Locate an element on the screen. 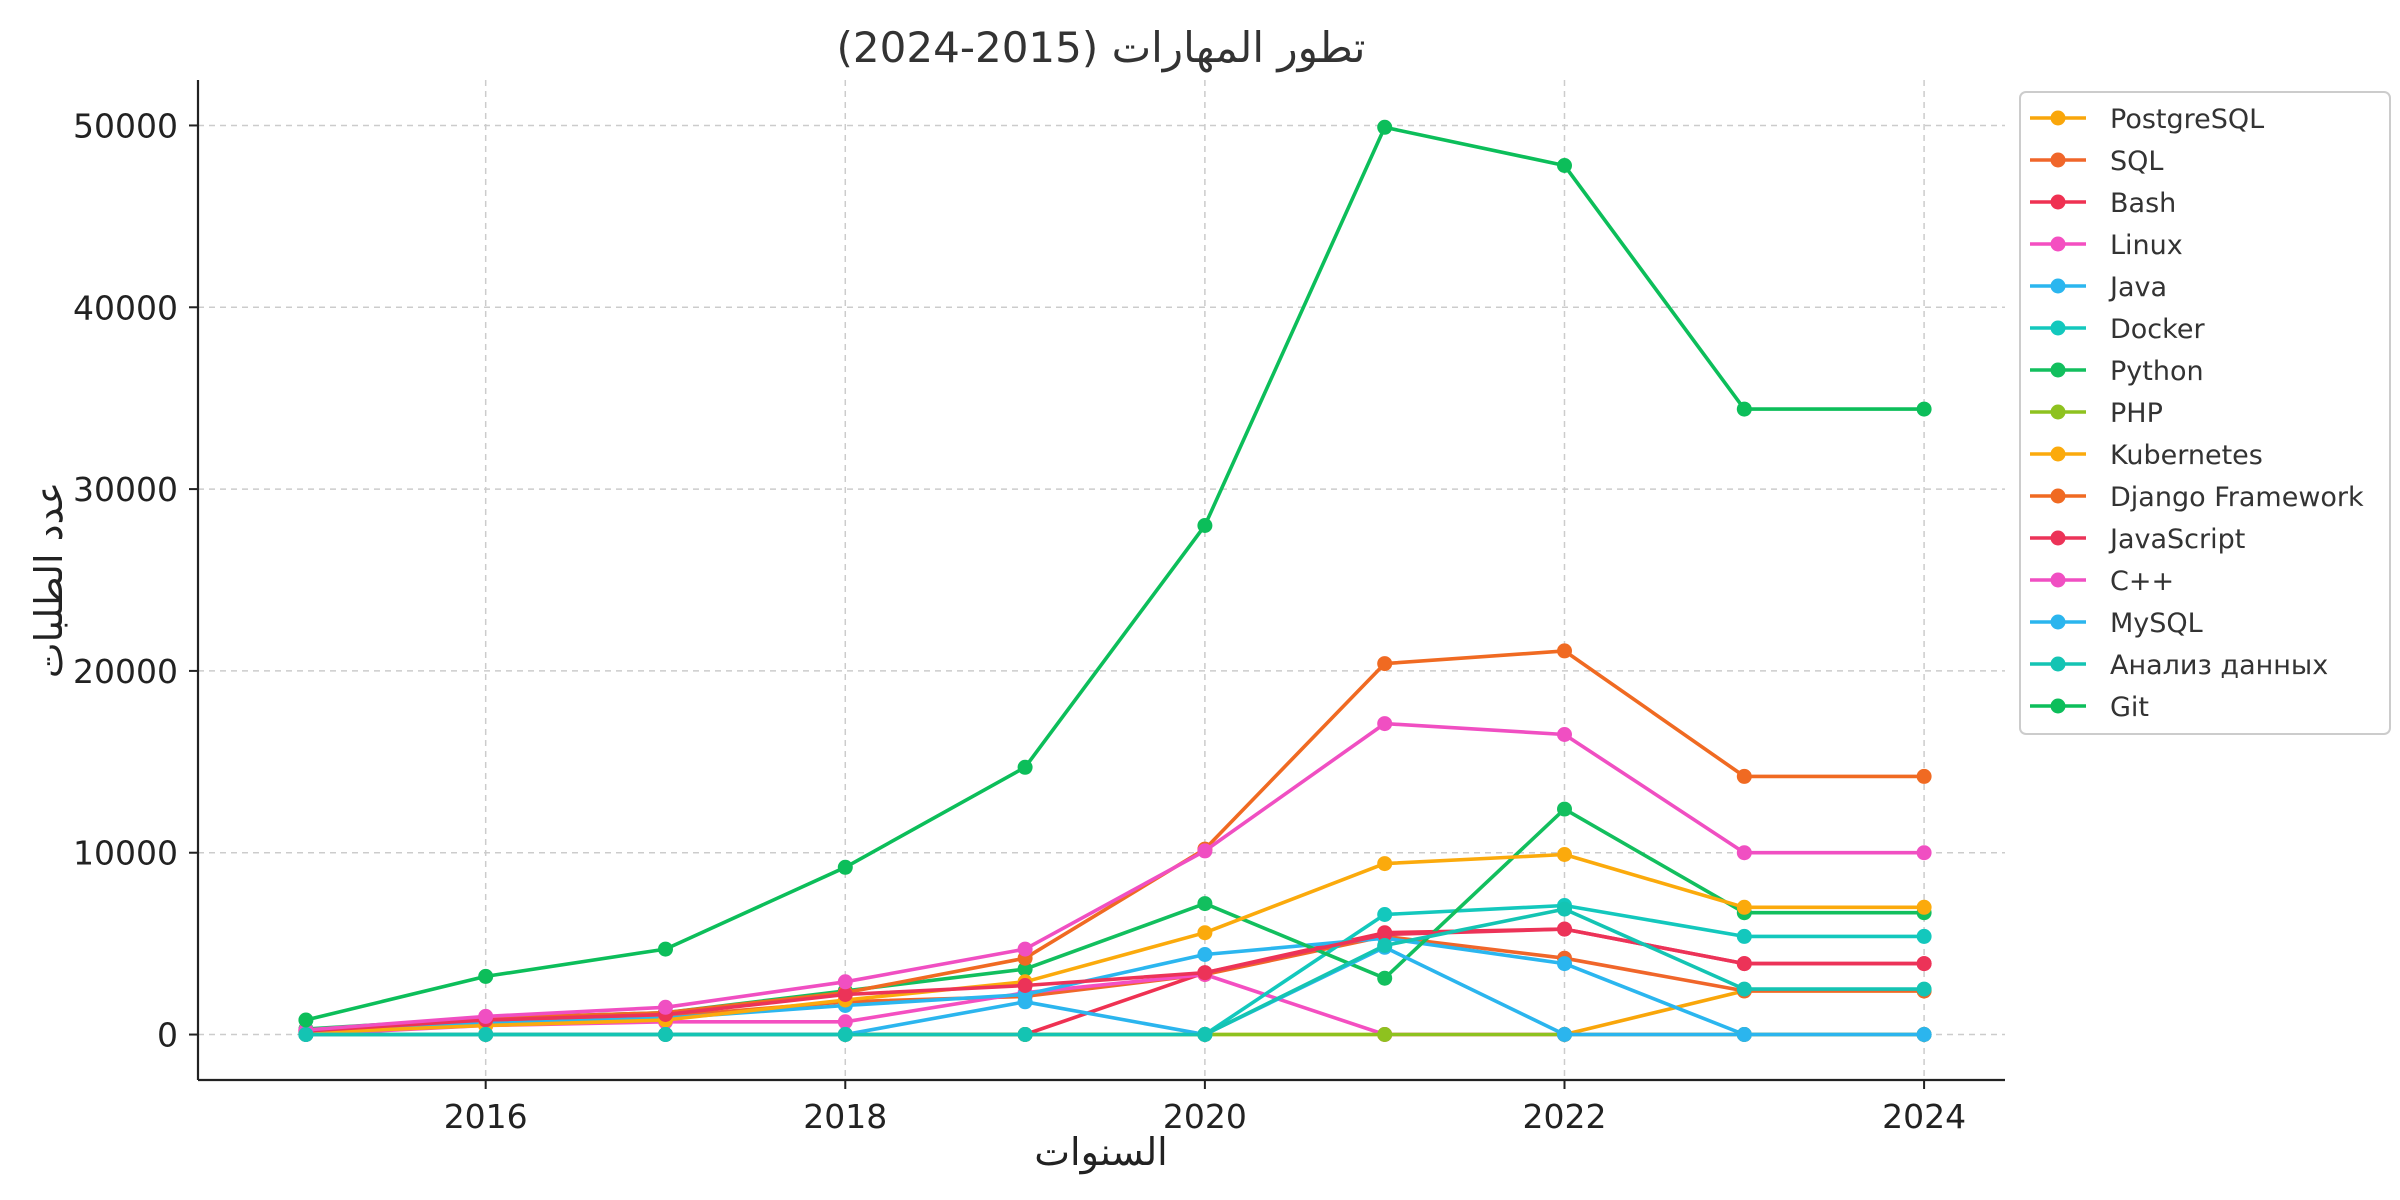 This screenshot has height=1200, width=2400. legend-item: Kubernetes is located at coordinates (2146, 455).